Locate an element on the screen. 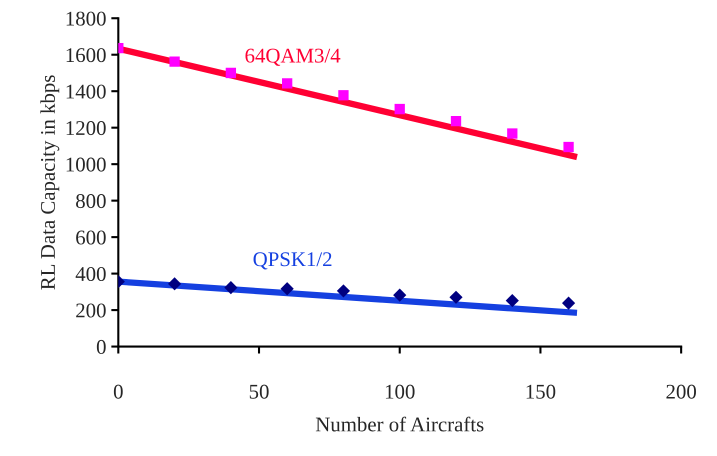 The image size is (717, 456). y-tick-label: 1400 is located at coordinates (86, 91).